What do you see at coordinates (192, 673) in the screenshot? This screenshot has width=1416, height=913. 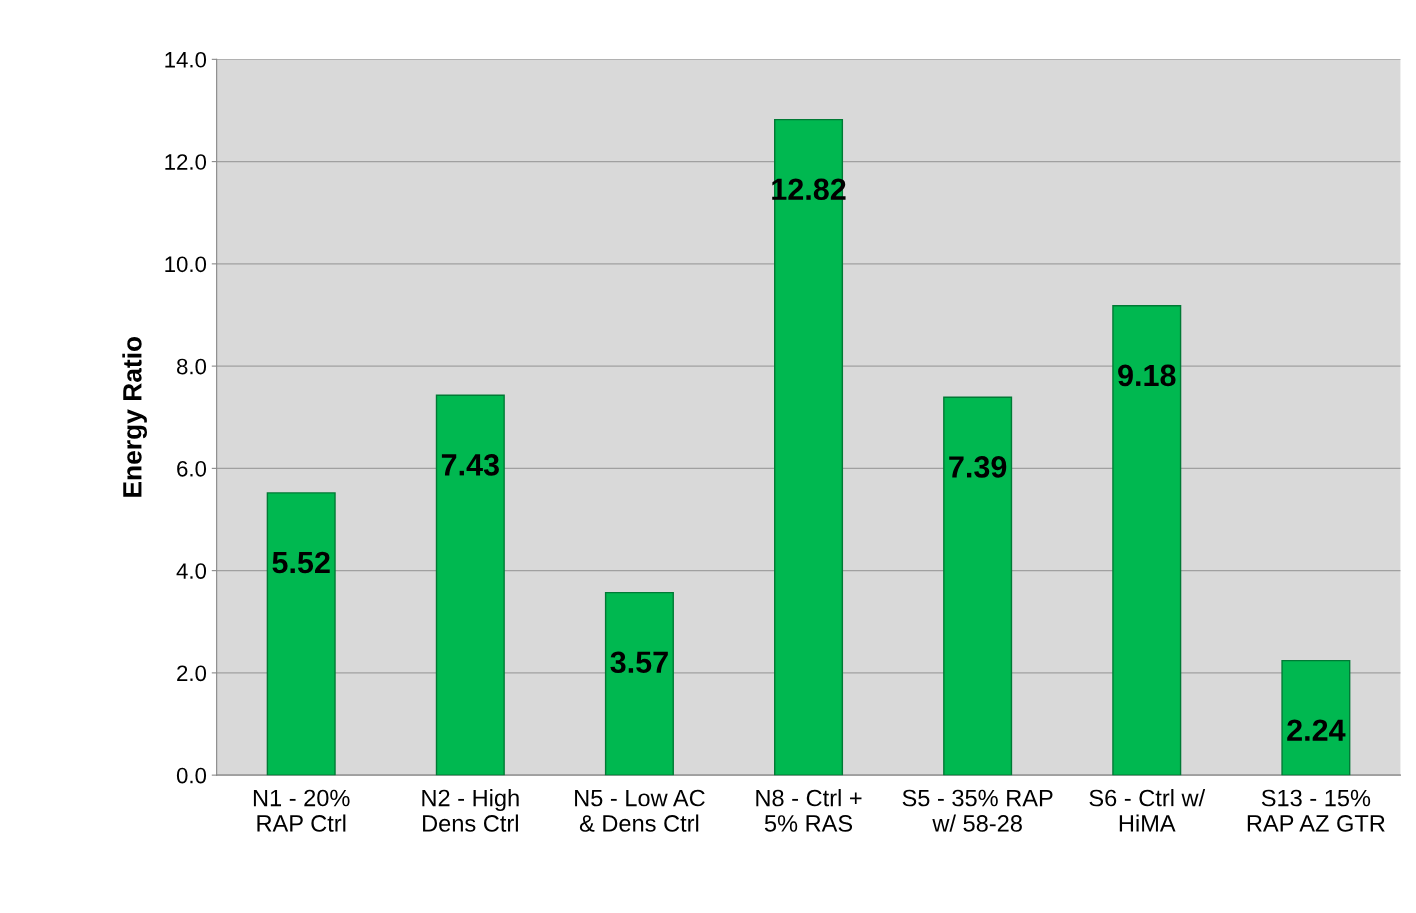 I see `y-tick-label: 2.0` at bounding box center [192, 673].